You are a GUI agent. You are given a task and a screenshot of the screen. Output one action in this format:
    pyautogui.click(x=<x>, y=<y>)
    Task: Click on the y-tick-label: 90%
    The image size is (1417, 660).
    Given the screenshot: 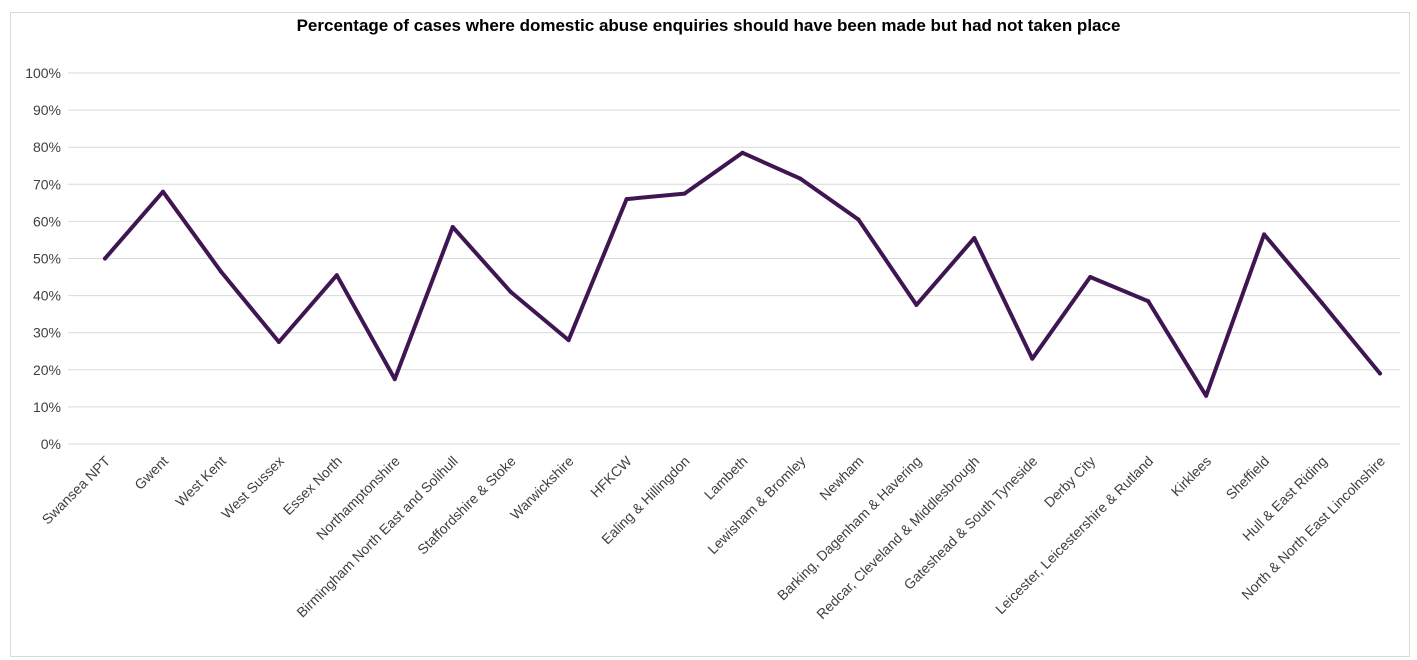 What is the action you would take?
    pyautogui.click(x=47, y=110)
    